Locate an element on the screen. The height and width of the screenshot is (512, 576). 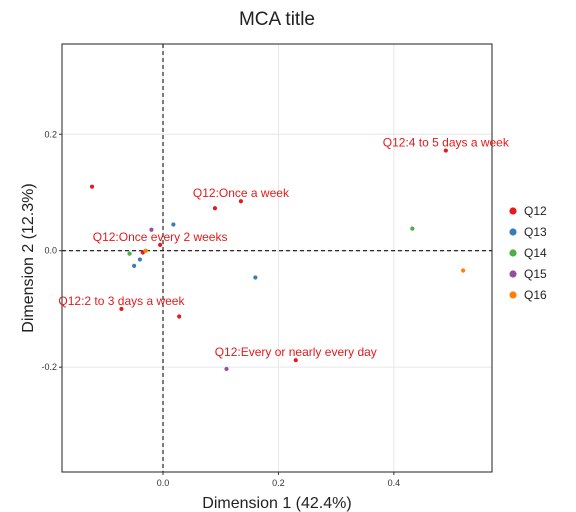
chart-title: MCA title is located at coordinates (277, 19).